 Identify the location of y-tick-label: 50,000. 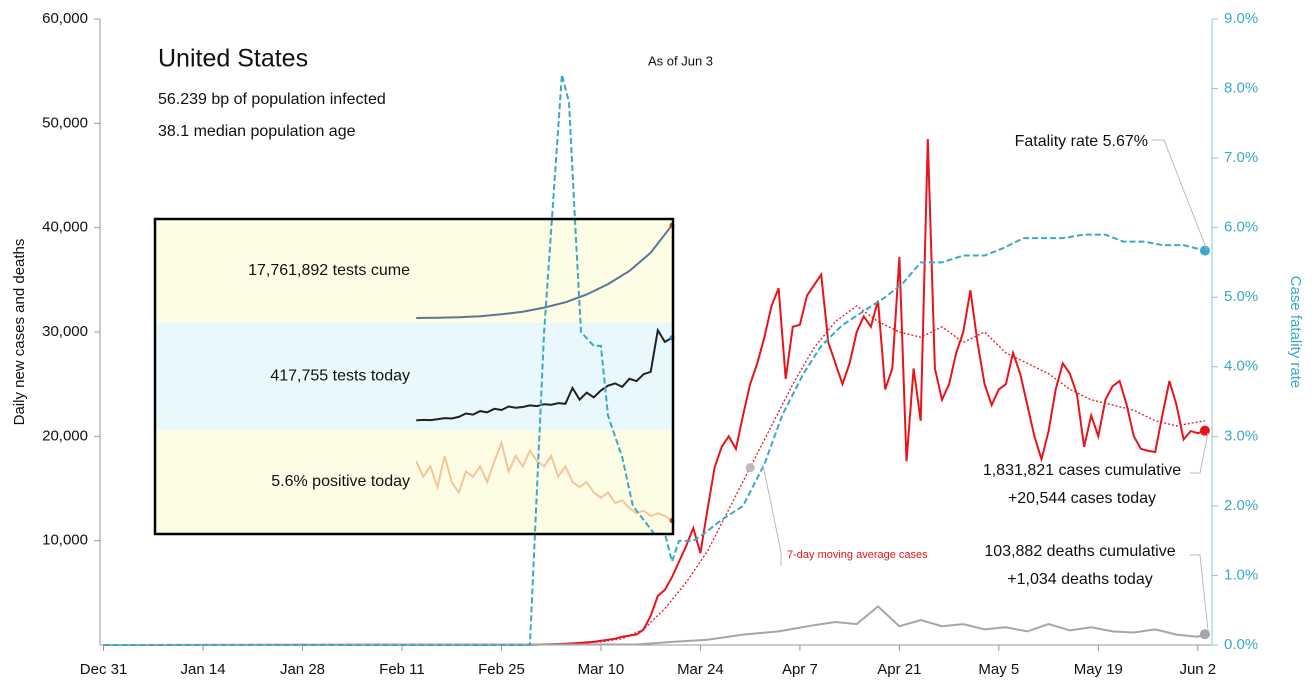
(65, 122).